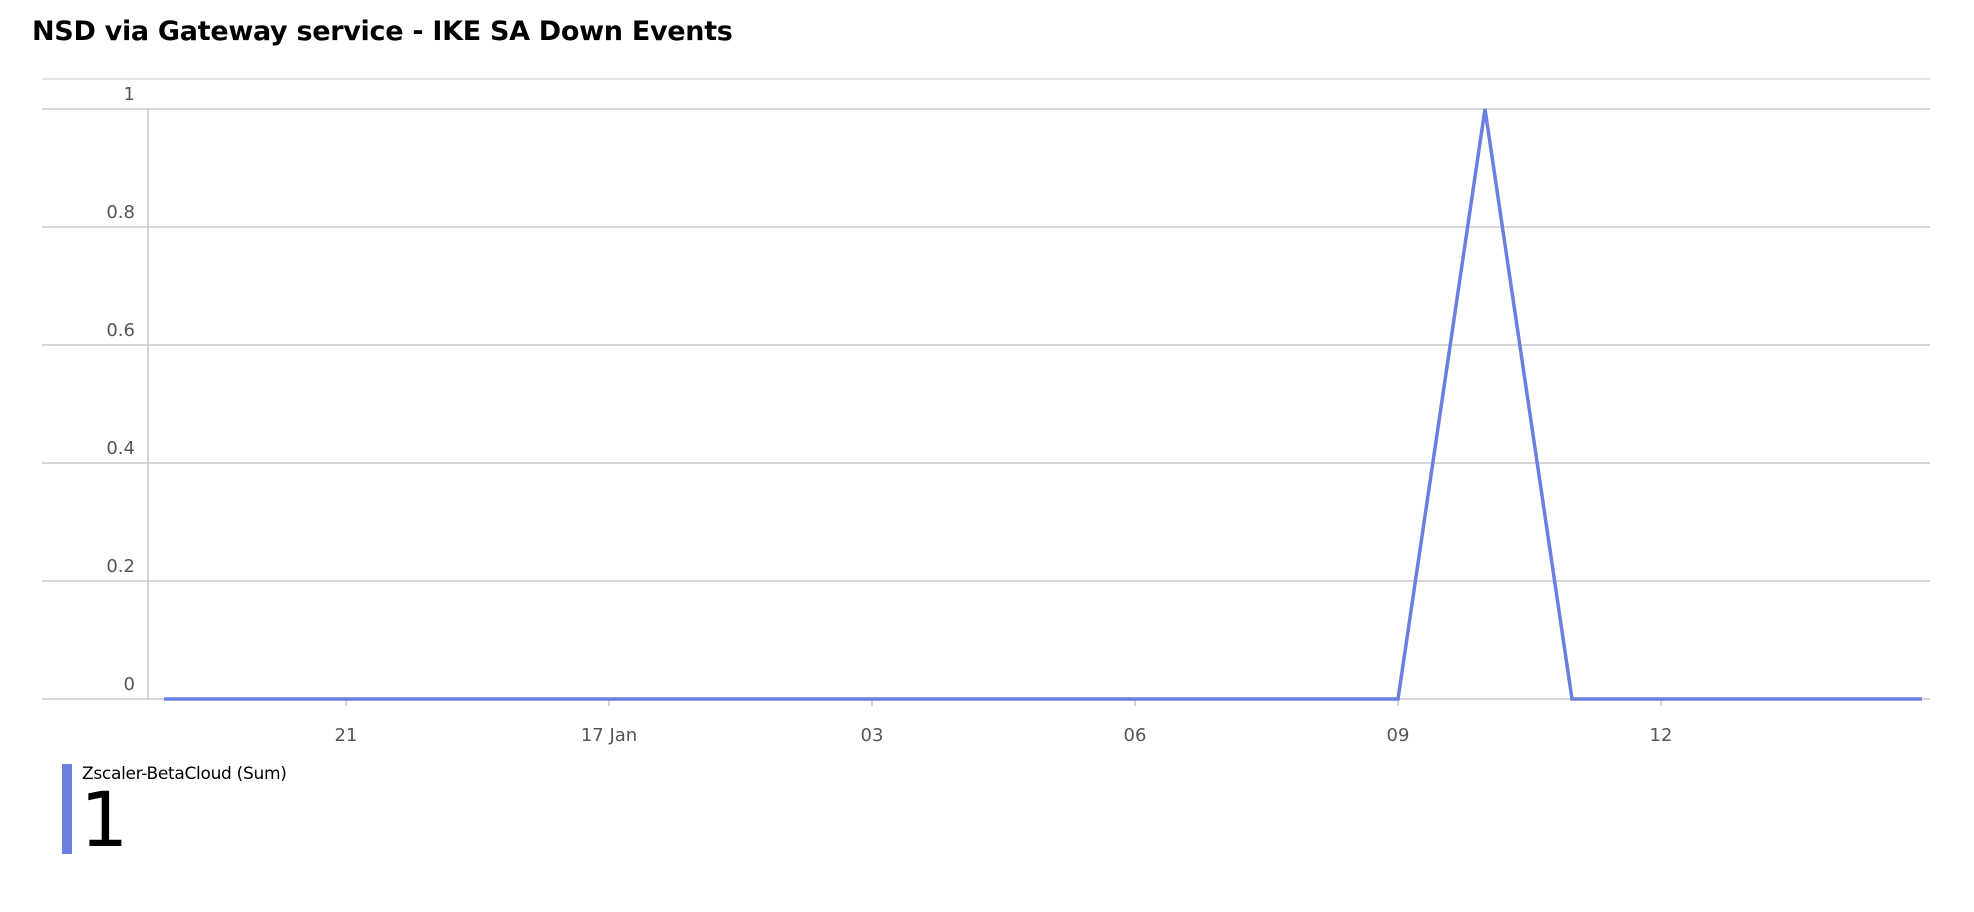 This screenshot has width=1974, height=912. Describe the element at coordinates (184, 774) in the screenshot. I see `legend-series-name: Zscaler-BetaCloud (Sum)` at that location.